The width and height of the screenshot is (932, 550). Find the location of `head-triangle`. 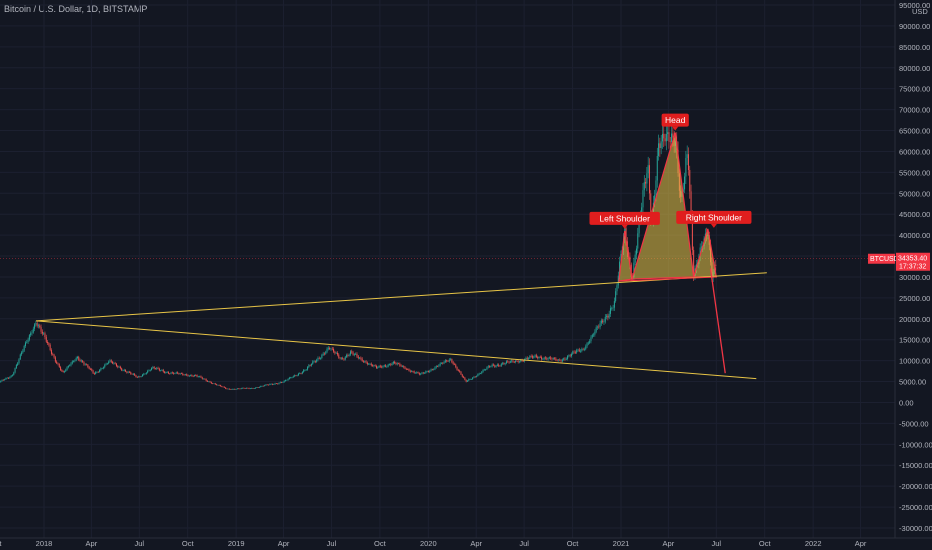

head-triangle is located at coordinates (663, 206).